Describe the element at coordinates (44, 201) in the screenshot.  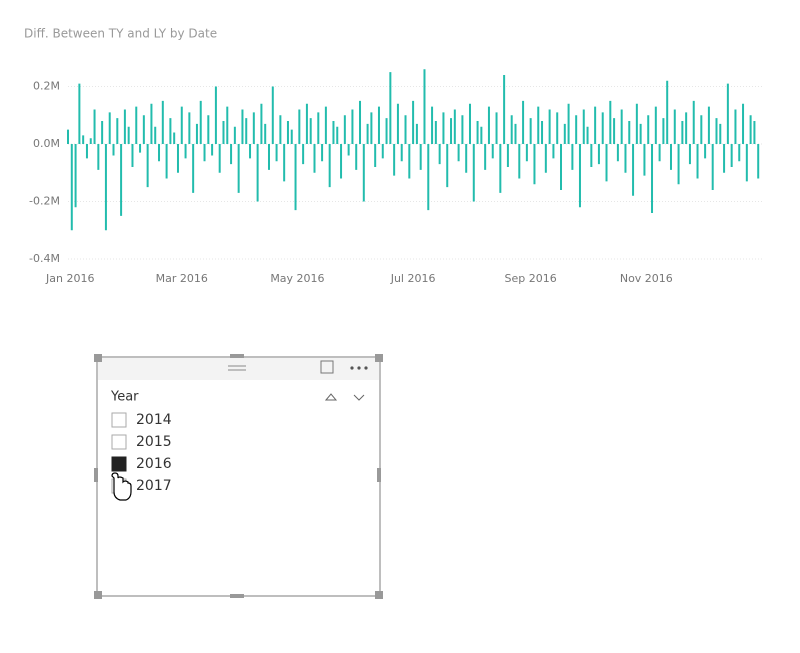
I see `y-tick-label: -0.2M` at that location.